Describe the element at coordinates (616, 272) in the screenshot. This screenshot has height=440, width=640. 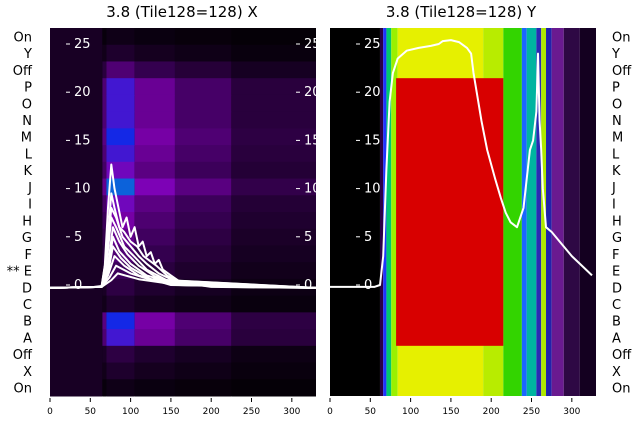
I see `row-label-right: E` at that location.